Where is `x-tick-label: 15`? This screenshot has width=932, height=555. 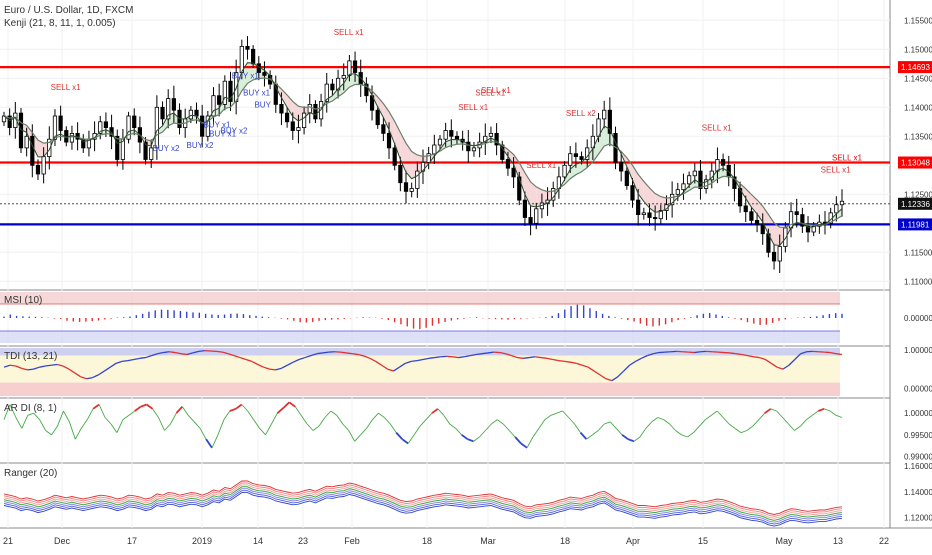
x-tick-label: 15 is located at coordinates (703, 541).